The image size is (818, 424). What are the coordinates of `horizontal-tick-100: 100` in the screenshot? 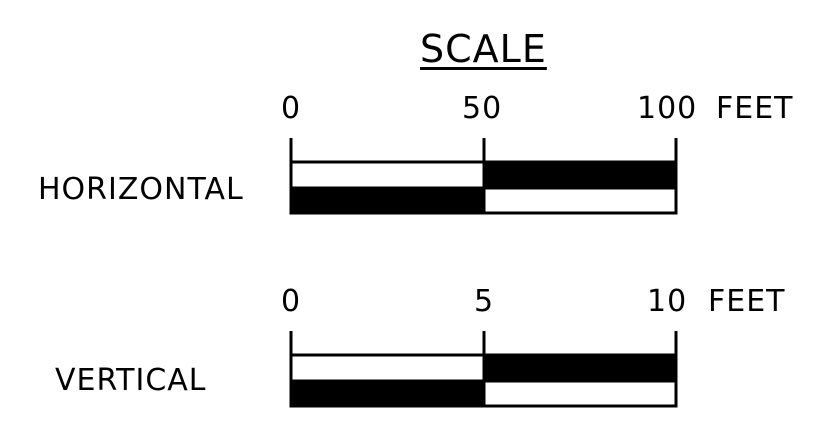 It's located at (667, 108).